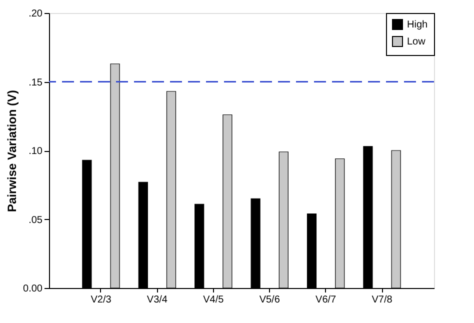 This screenshot has width=474, height=323. I want to click on y-tick-label: 0.00, so click(33, 289).